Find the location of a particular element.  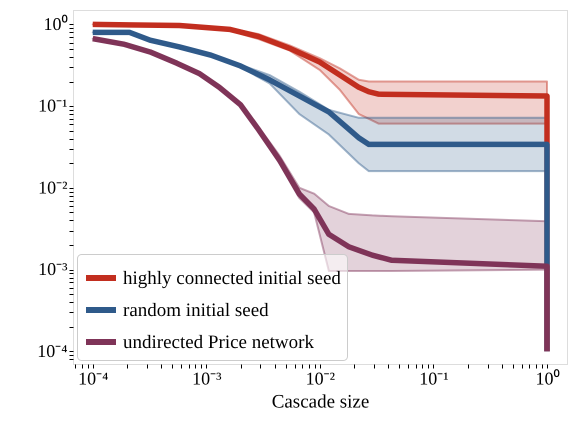

legend-label: highly connected initial seed is located at coordinates (232, 278).